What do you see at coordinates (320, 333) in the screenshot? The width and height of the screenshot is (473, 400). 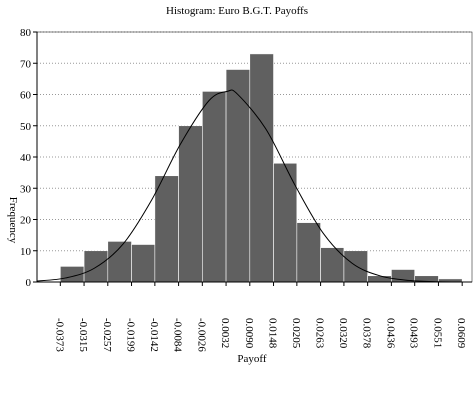 I see `x-tick-label: 0.0263` at bounding box center [320, 333].